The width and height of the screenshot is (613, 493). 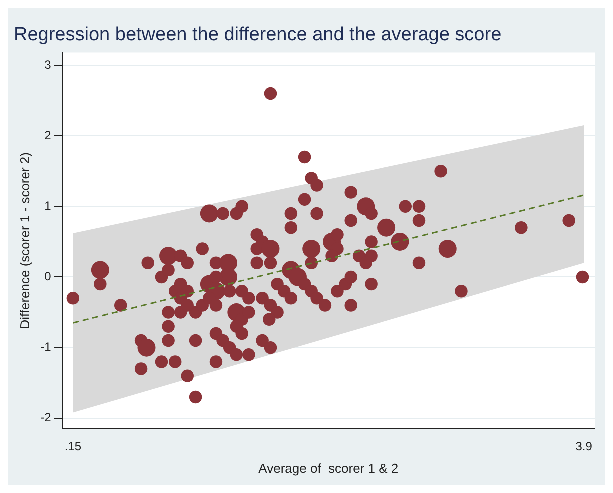 What do you see at coordinates (328, 468) in the screenshot?
I see `x-axis-title: Average of scorer 1 & 2` at bounding box center [328, 468].